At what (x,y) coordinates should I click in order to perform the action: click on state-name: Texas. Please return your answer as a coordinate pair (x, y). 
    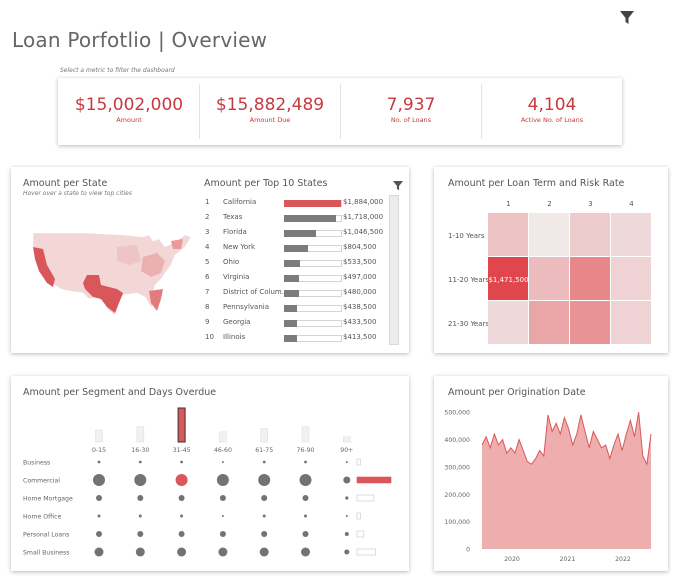
    Looking at the image, I should click on (233, 217).